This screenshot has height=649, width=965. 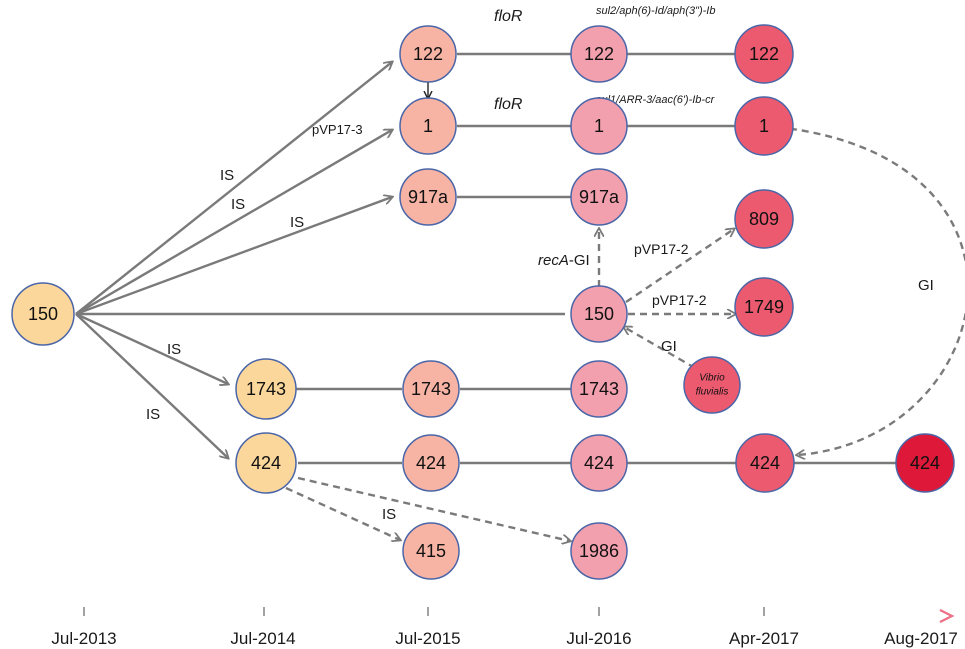 I want to click on node-1-2016: 1, so click(x=599, y=126).